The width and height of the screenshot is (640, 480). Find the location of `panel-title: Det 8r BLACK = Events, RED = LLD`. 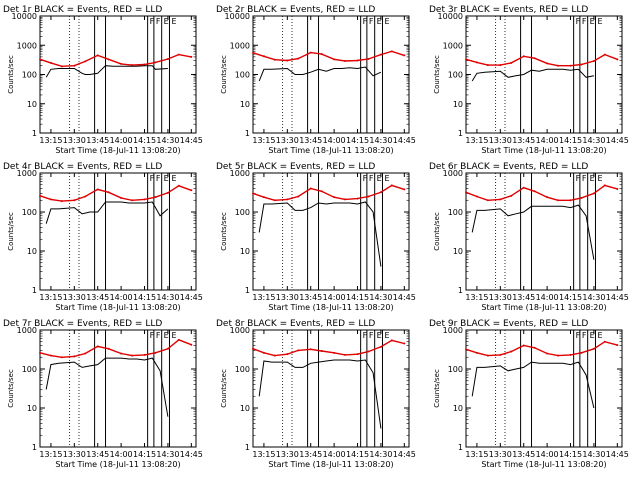

panel-title: Det 8r BLACK = Events, RED = LLD is located at coordinates (295, 324).